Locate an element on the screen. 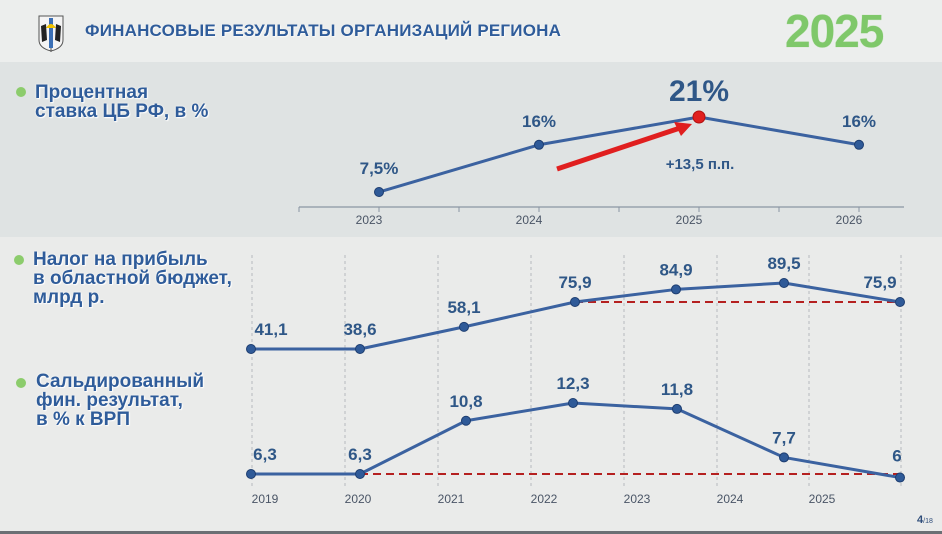  header-bar is located at coordinates (471, 31).